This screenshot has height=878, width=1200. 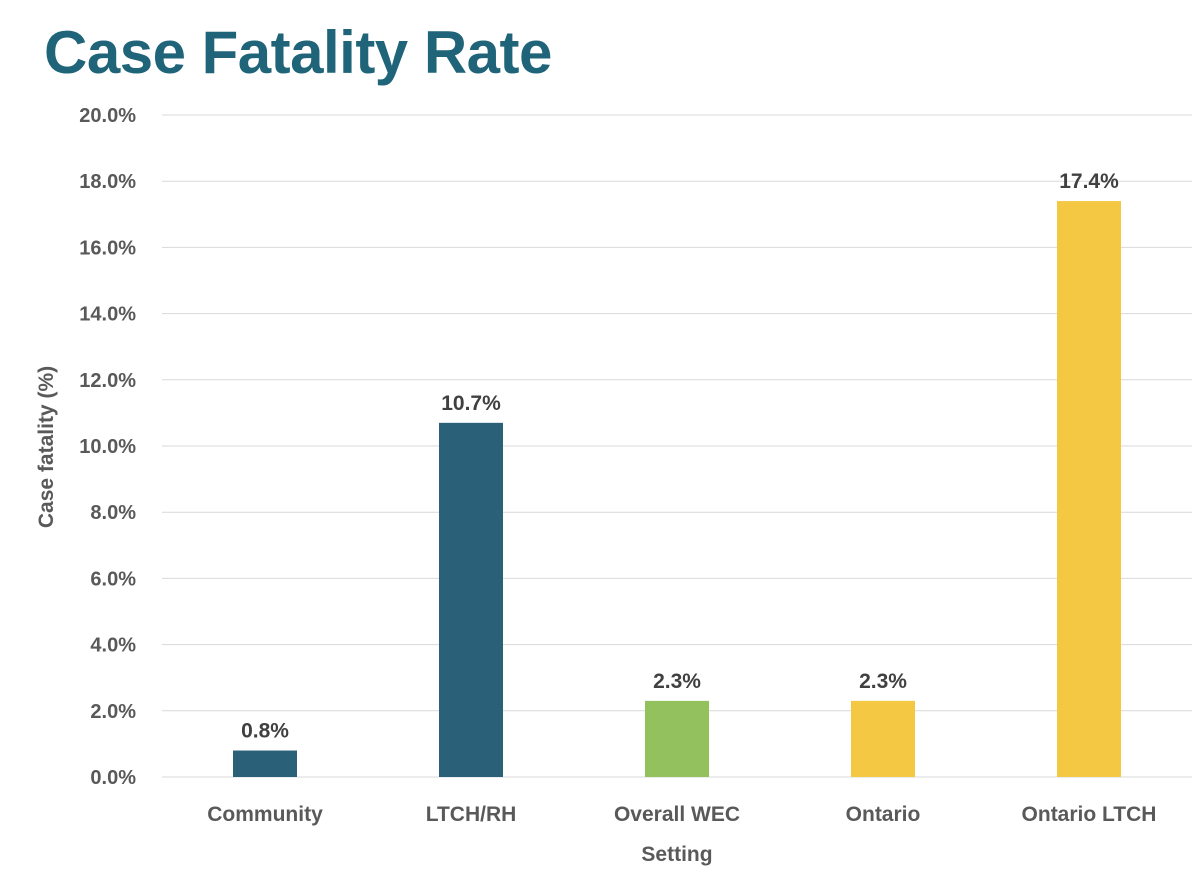 What do you see at coordinates (113, 712) in the screenshot?
I see `y-tick-label: 2.0%` at bounding box center [113, 712].